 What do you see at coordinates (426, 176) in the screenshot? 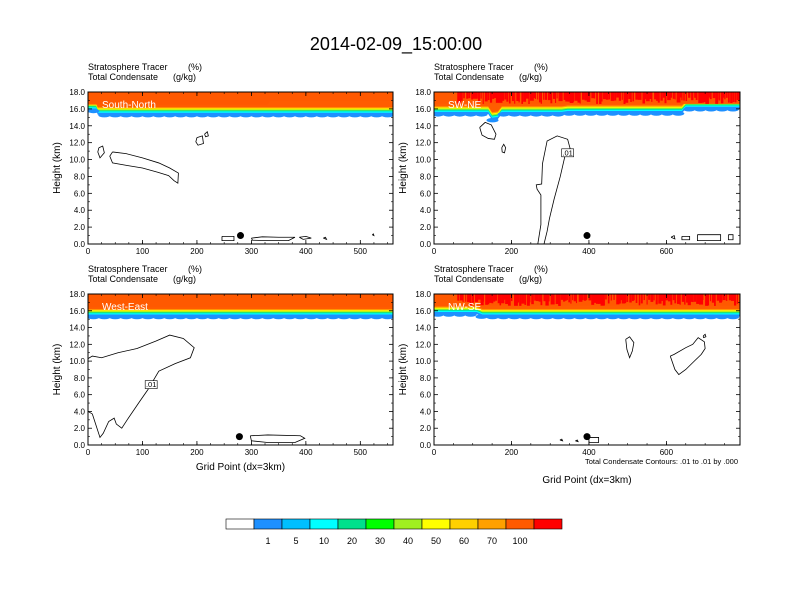
I see `y-tick-label: 8.0` at bounding box center [426, 176].